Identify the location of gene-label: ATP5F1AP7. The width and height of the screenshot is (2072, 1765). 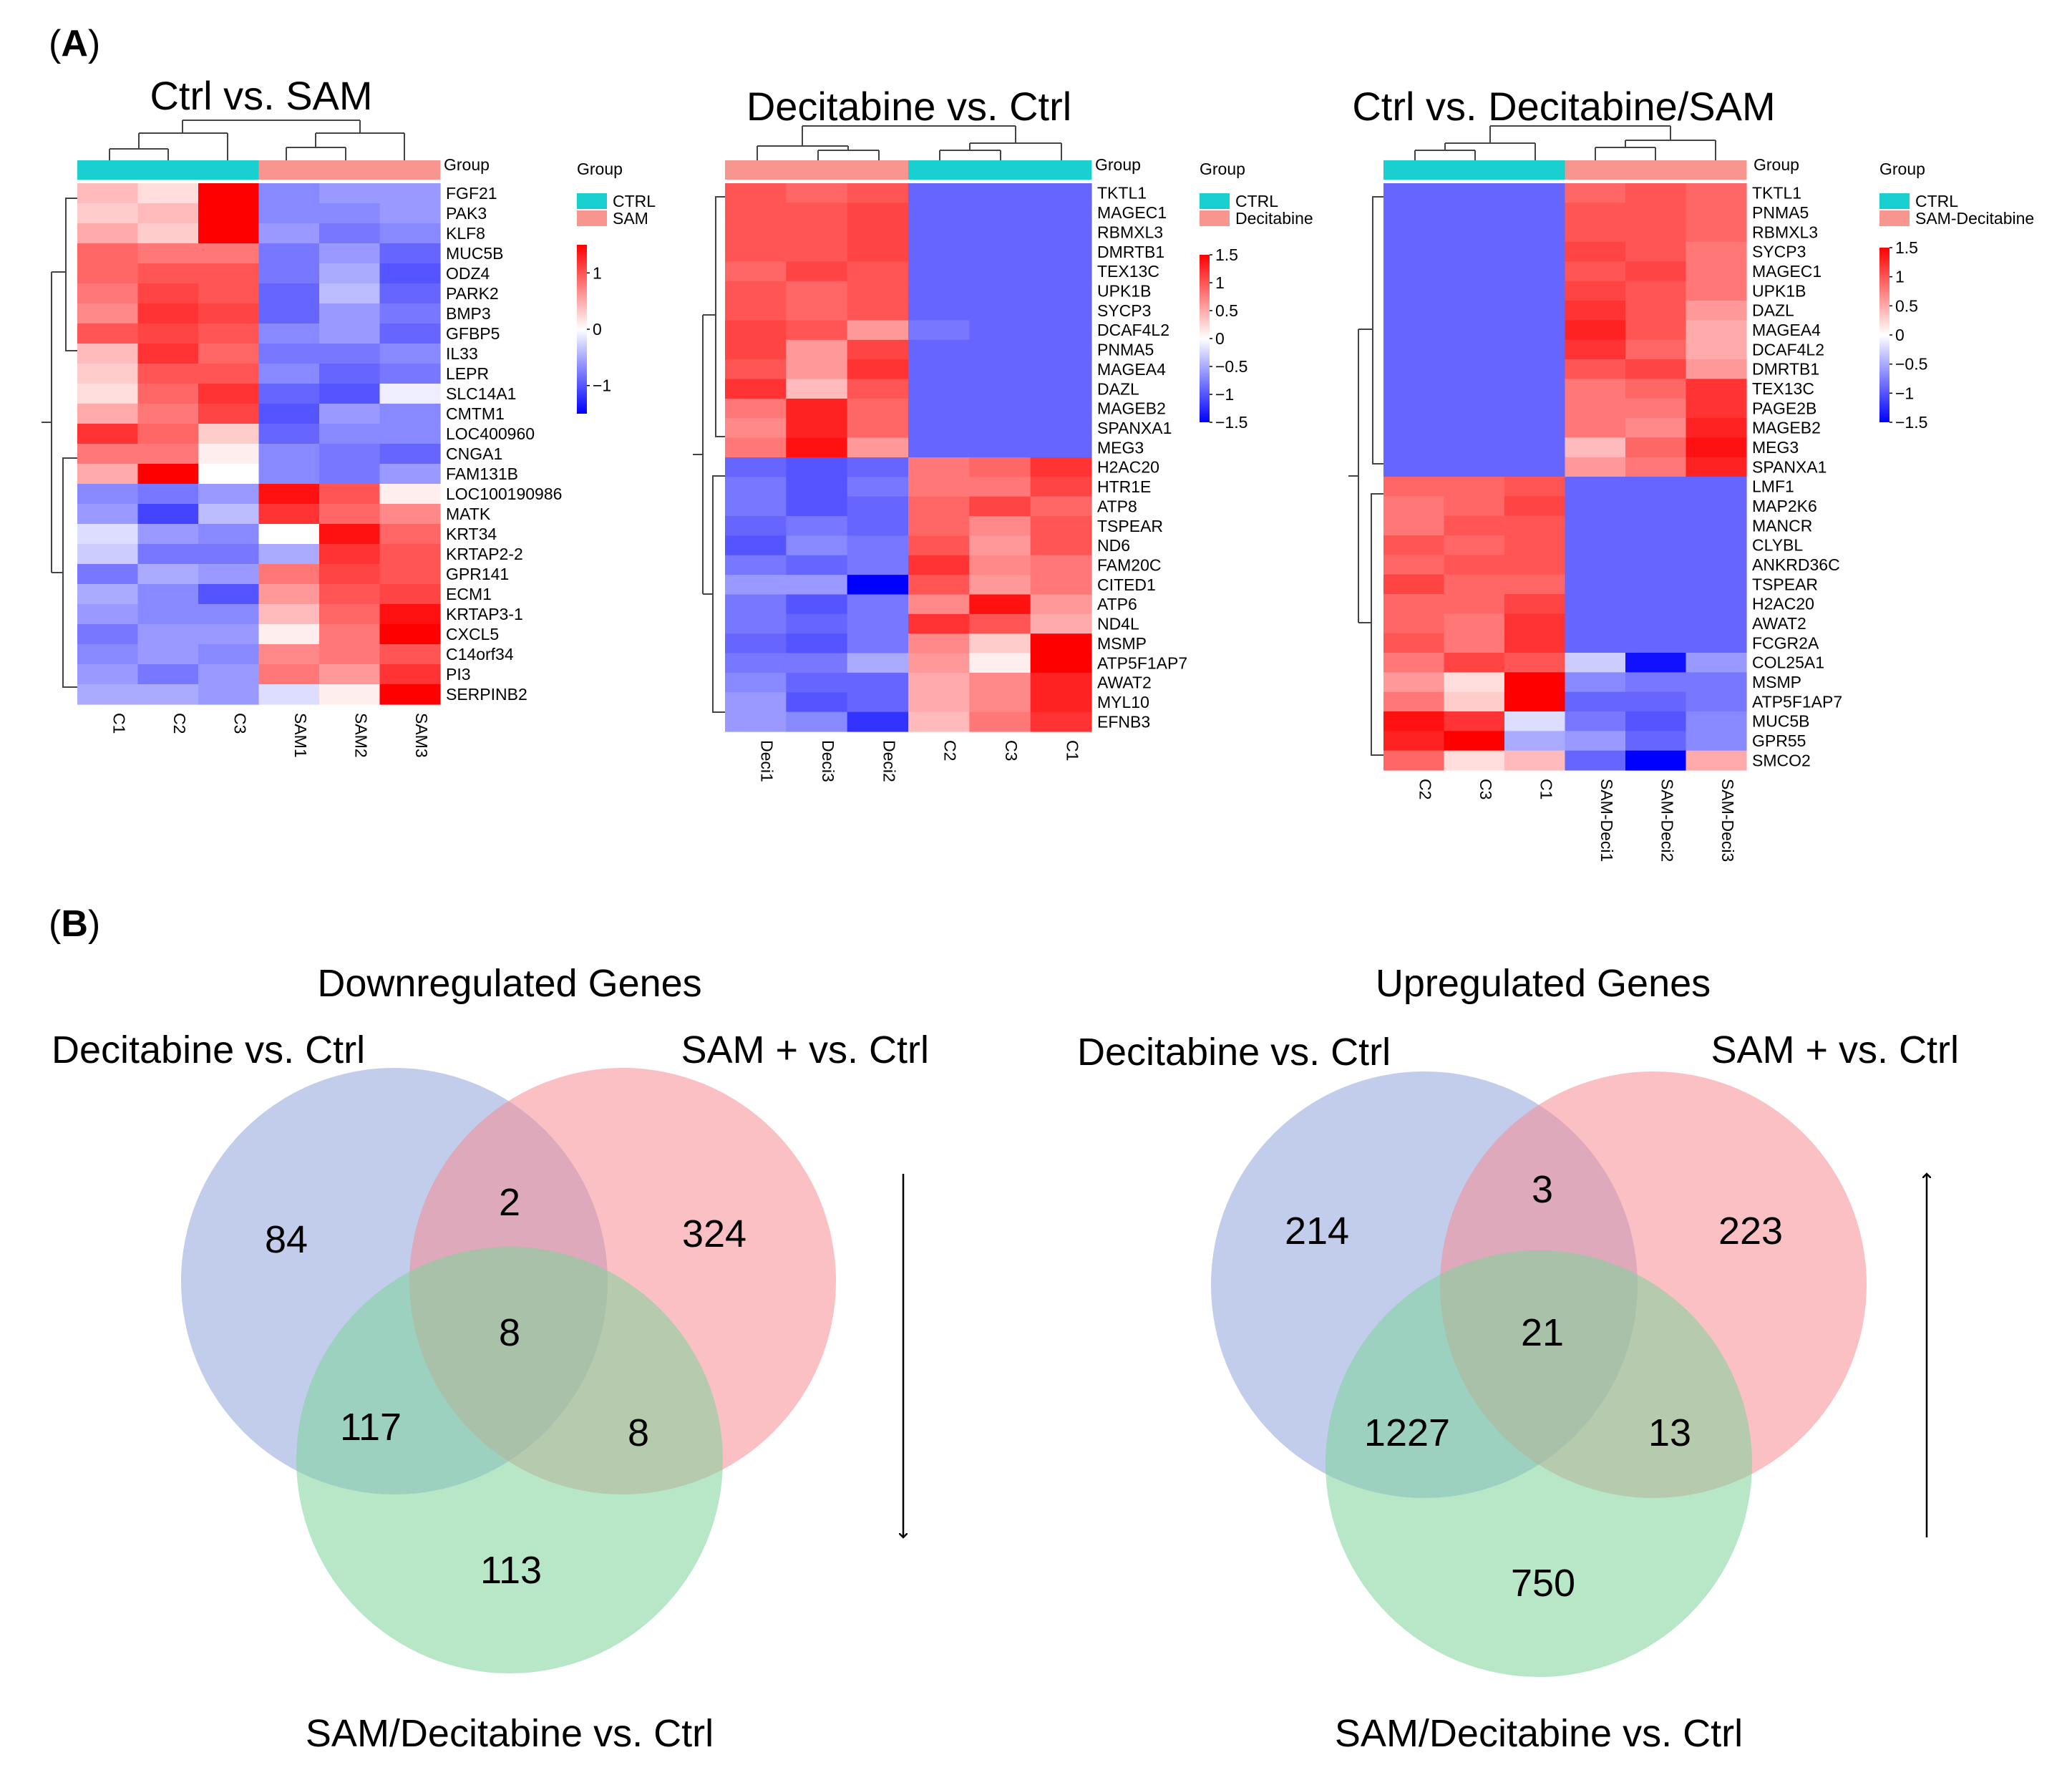
(1142, 662).